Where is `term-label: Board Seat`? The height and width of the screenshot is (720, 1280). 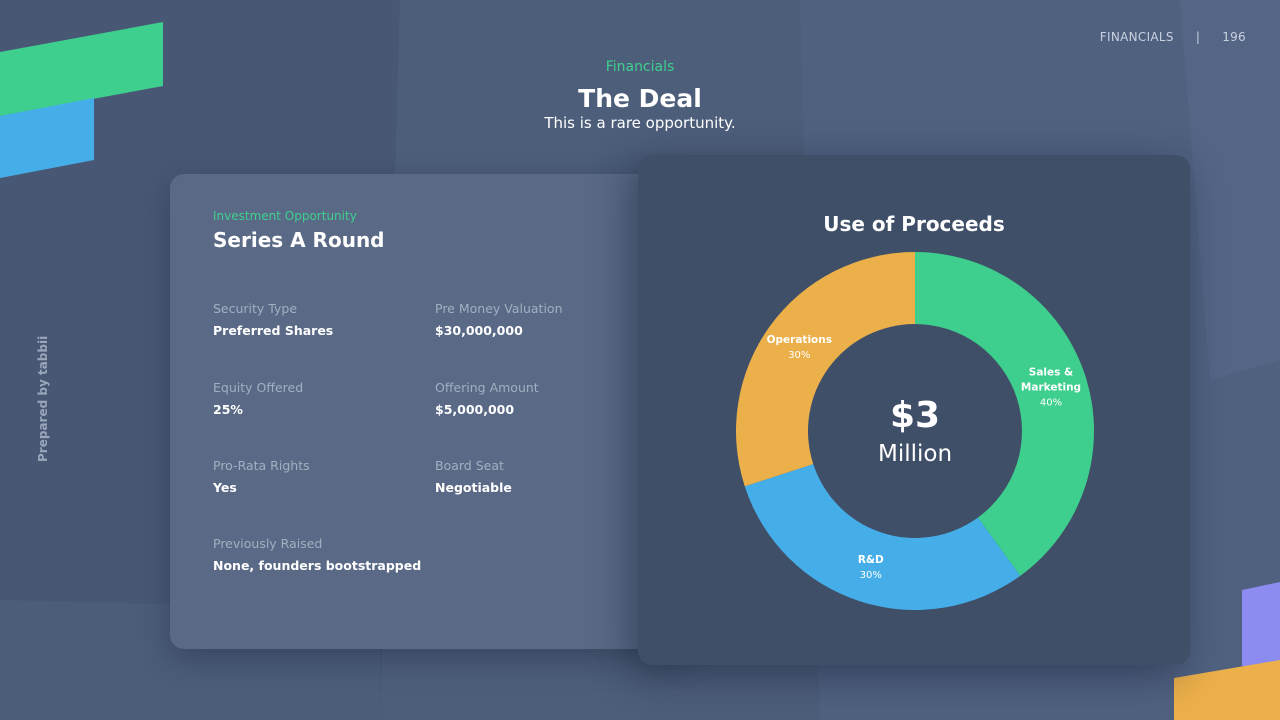 term-label: Board Seat is located at coordinates (469, 465).